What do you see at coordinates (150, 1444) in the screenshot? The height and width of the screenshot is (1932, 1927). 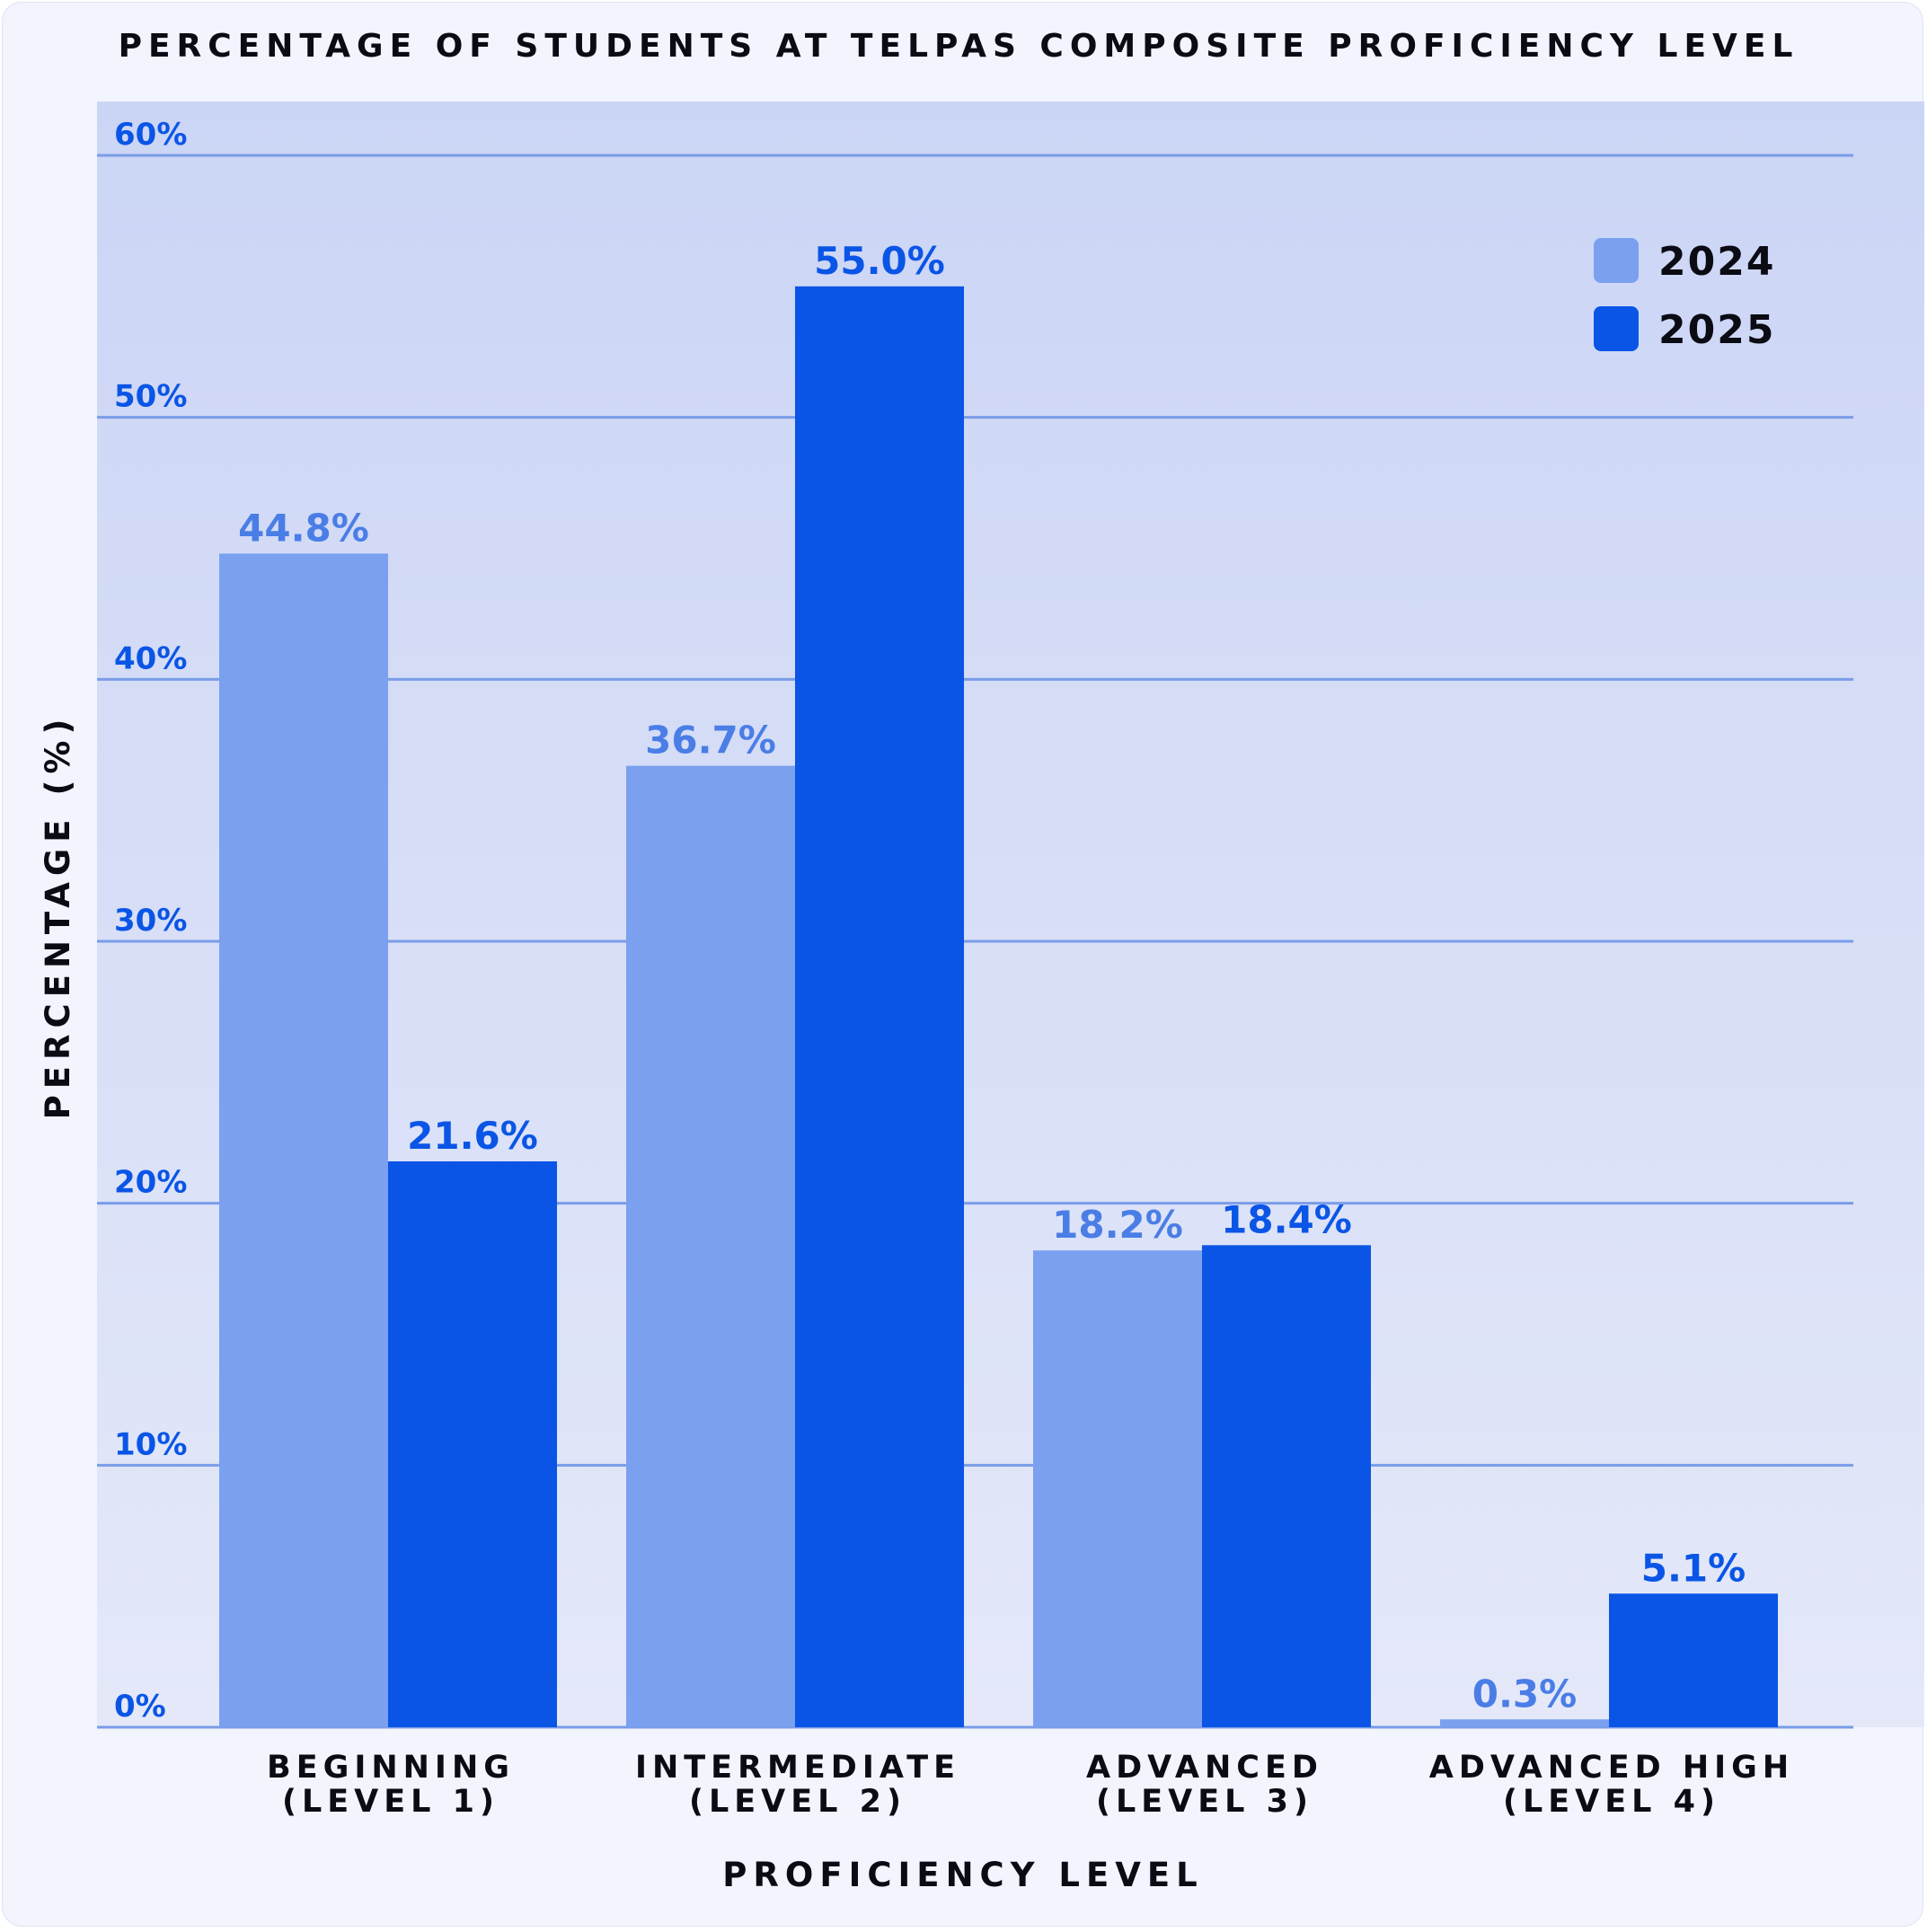 I see `y-tick-label: 10%` at bounding box center [150, 1444].